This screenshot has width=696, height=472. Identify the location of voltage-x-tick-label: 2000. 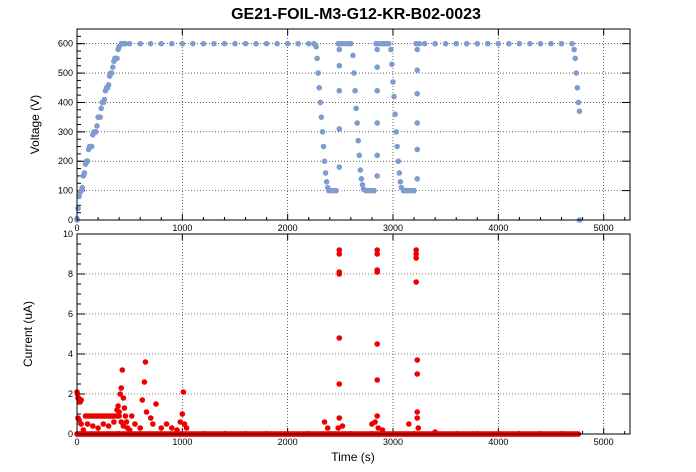
(288, 228).